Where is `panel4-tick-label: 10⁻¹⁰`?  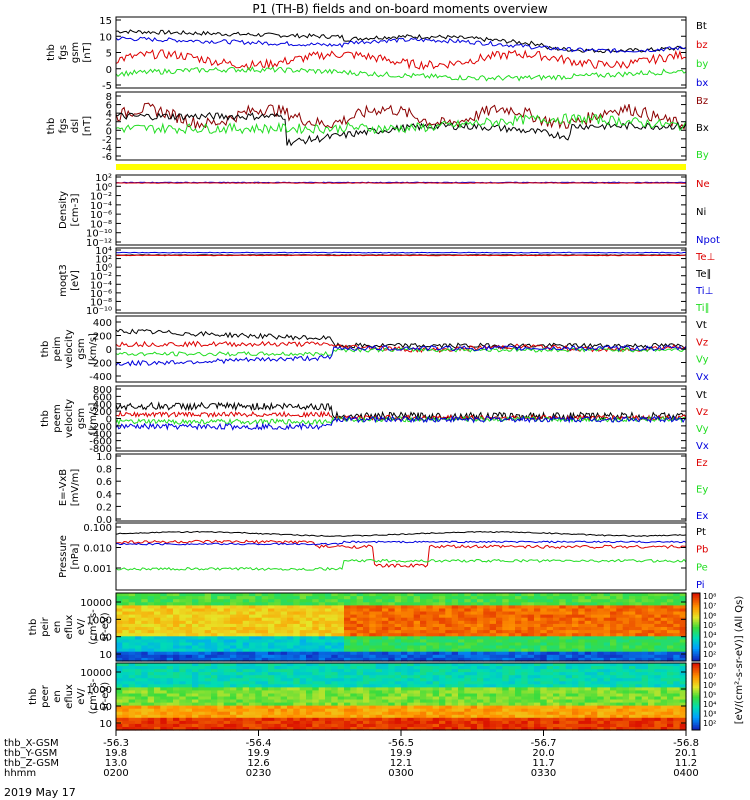
panel4-tick-label: 10⁻¹⁰ is located at coordinates (99, 311).